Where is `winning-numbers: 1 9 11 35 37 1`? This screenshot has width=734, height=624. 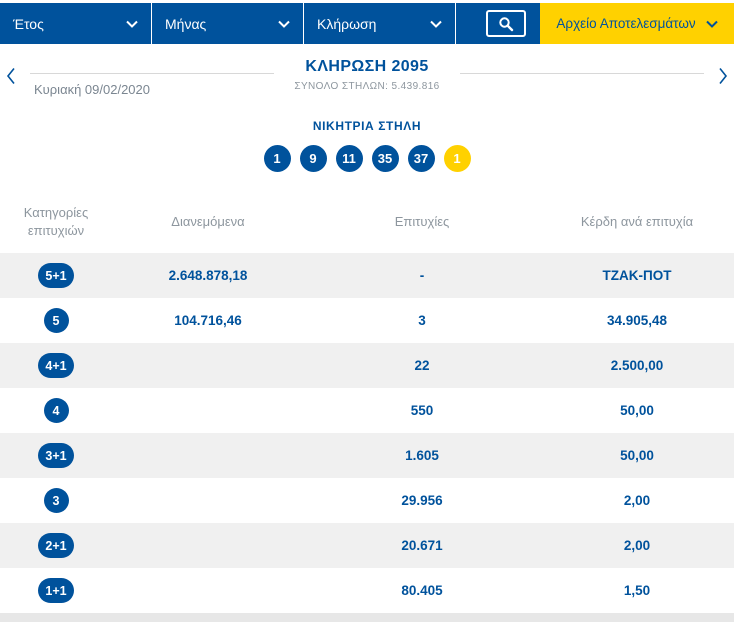
winning-numbers: 1 9 11 35 37 1 is located at coordinates (367, 158).